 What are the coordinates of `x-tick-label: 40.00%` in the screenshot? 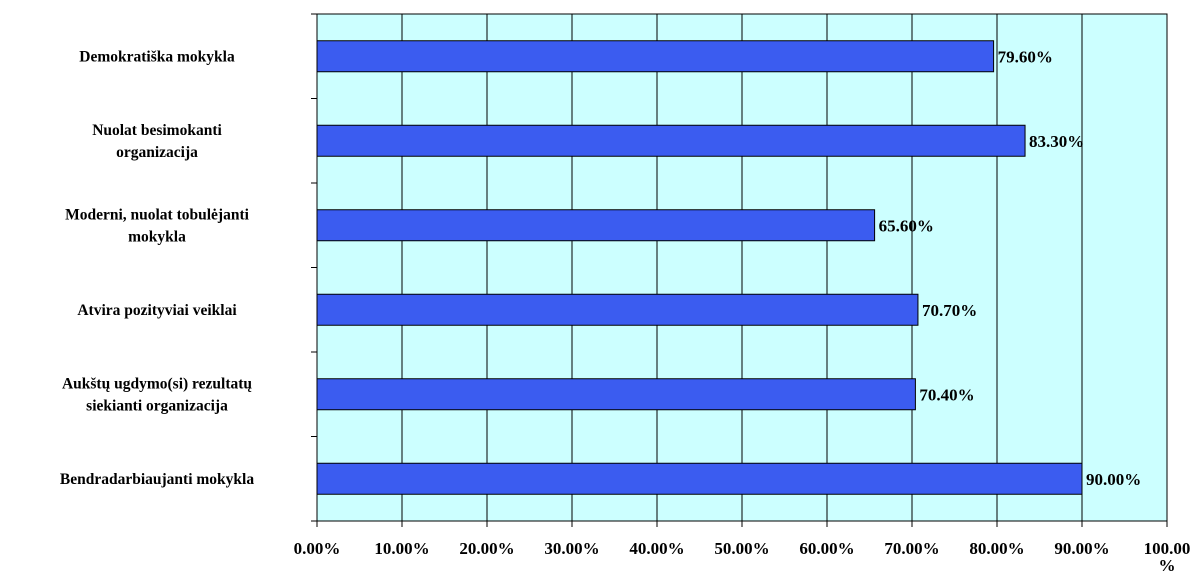 It's located at (656, 548).